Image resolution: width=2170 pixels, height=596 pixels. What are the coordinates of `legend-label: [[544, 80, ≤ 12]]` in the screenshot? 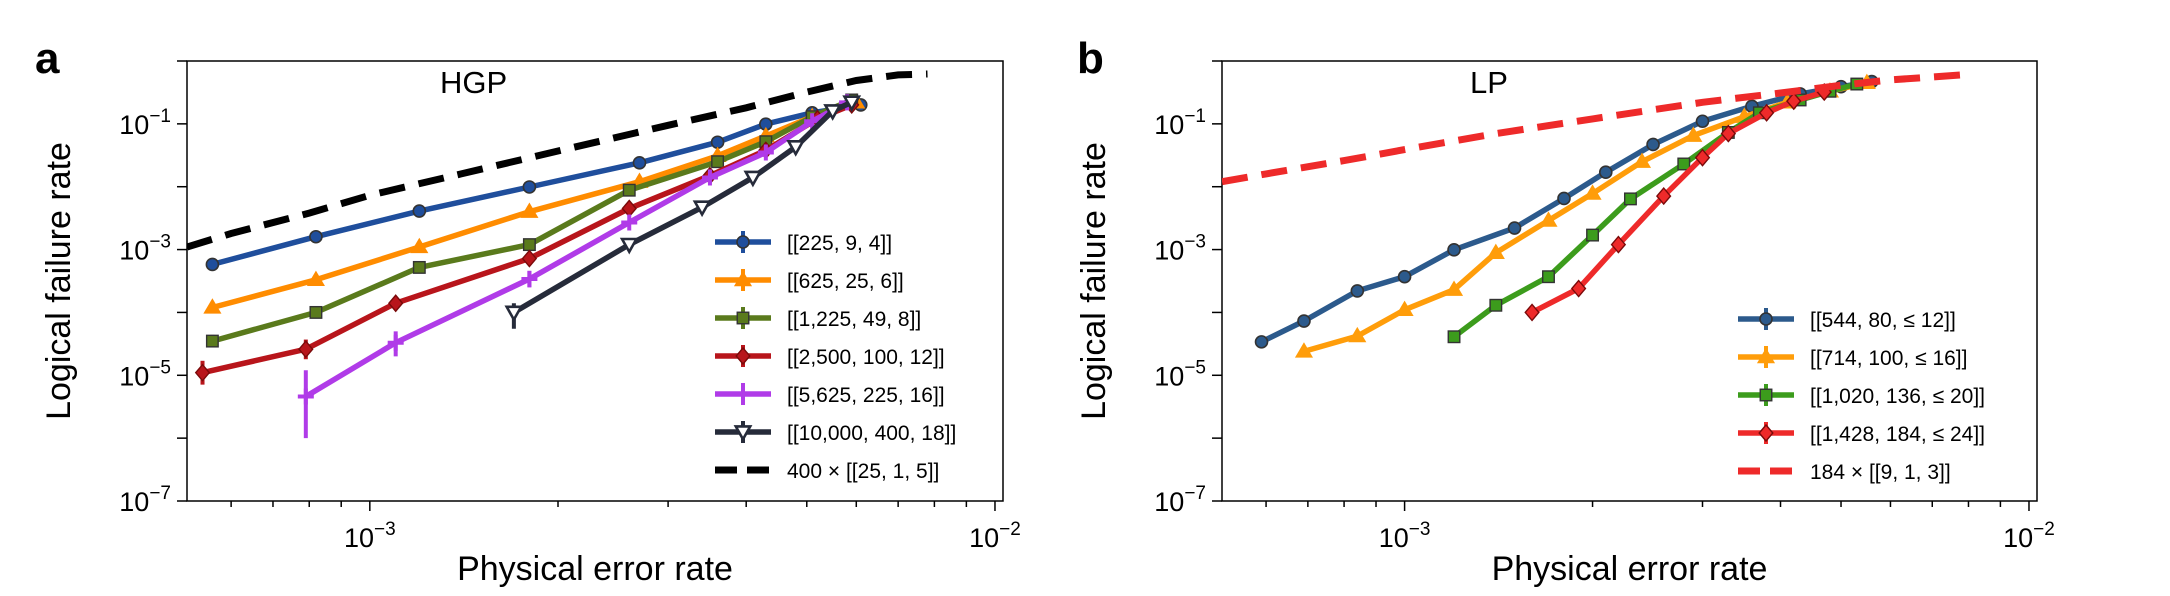 It's located at (1883, 320).